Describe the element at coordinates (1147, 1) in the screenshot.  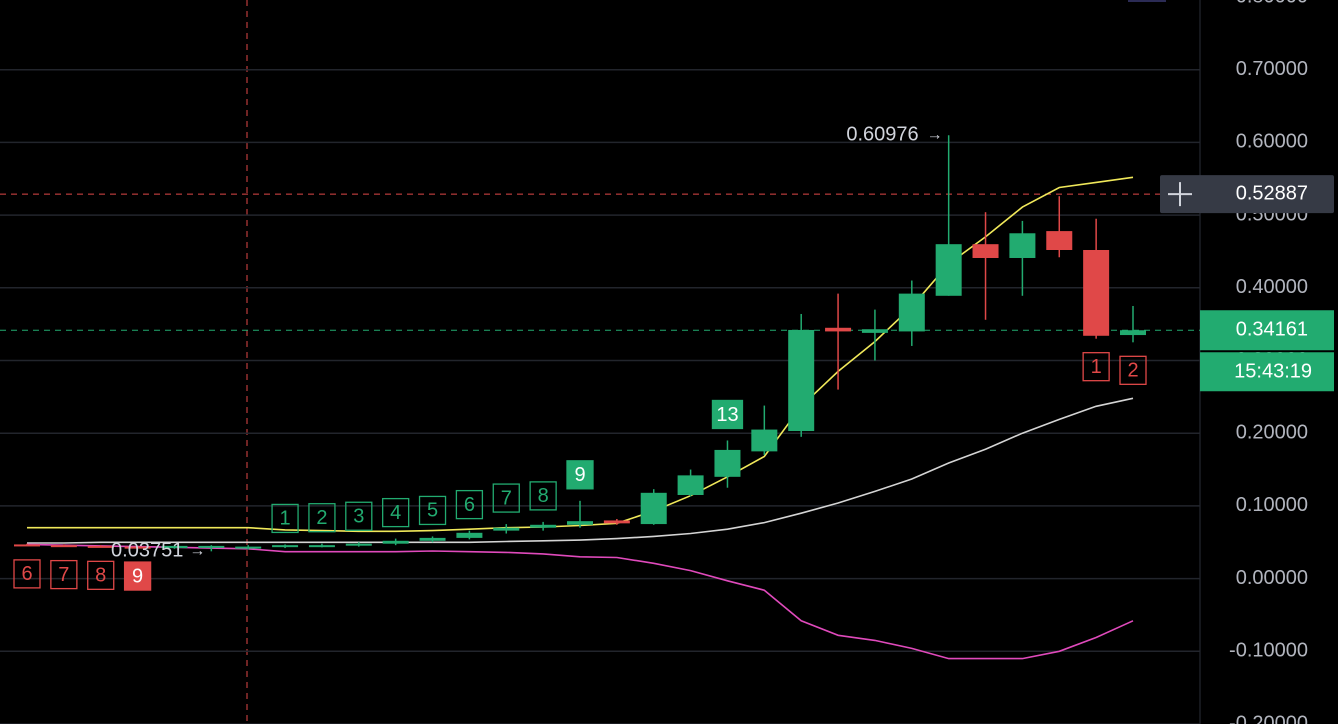
I see `toolbar-tab` at that location.